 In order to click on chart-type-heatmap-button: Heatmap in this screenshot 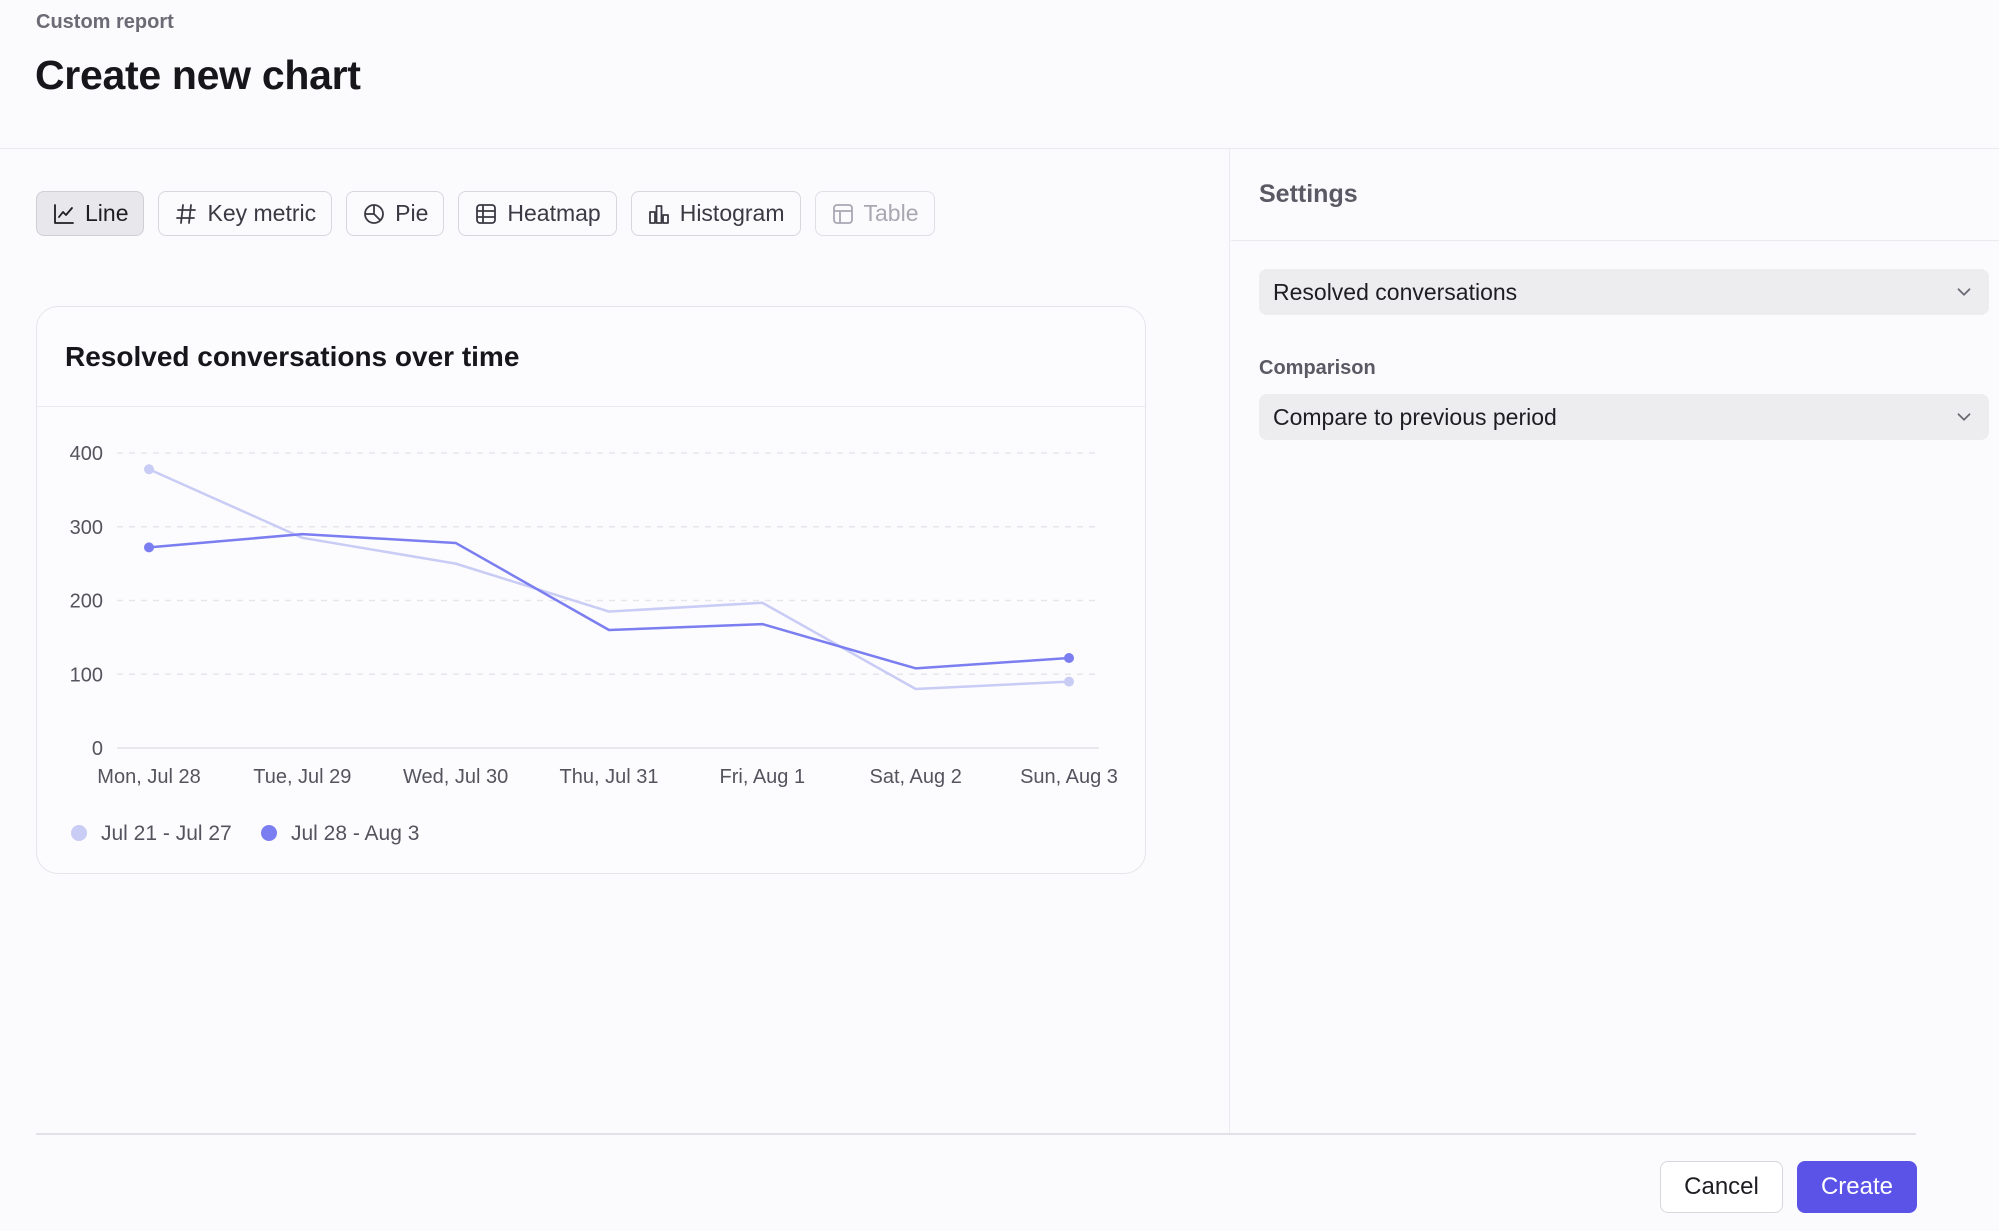, I will do `click(537, 213)`.